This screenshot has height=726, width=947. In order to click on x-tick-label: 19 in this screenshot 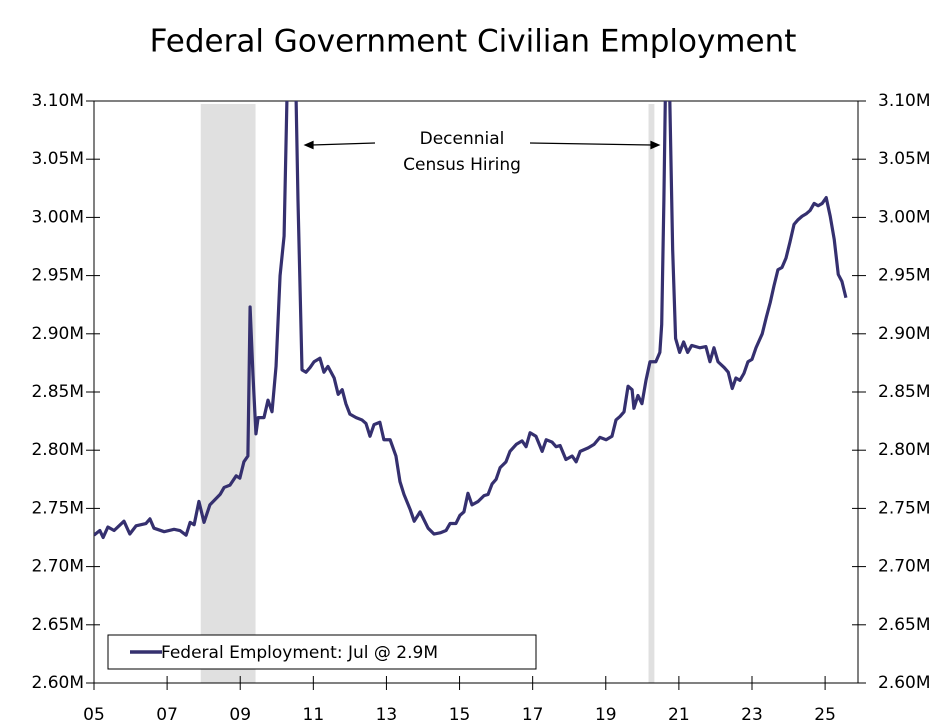, I will do `click(606, 715)`.